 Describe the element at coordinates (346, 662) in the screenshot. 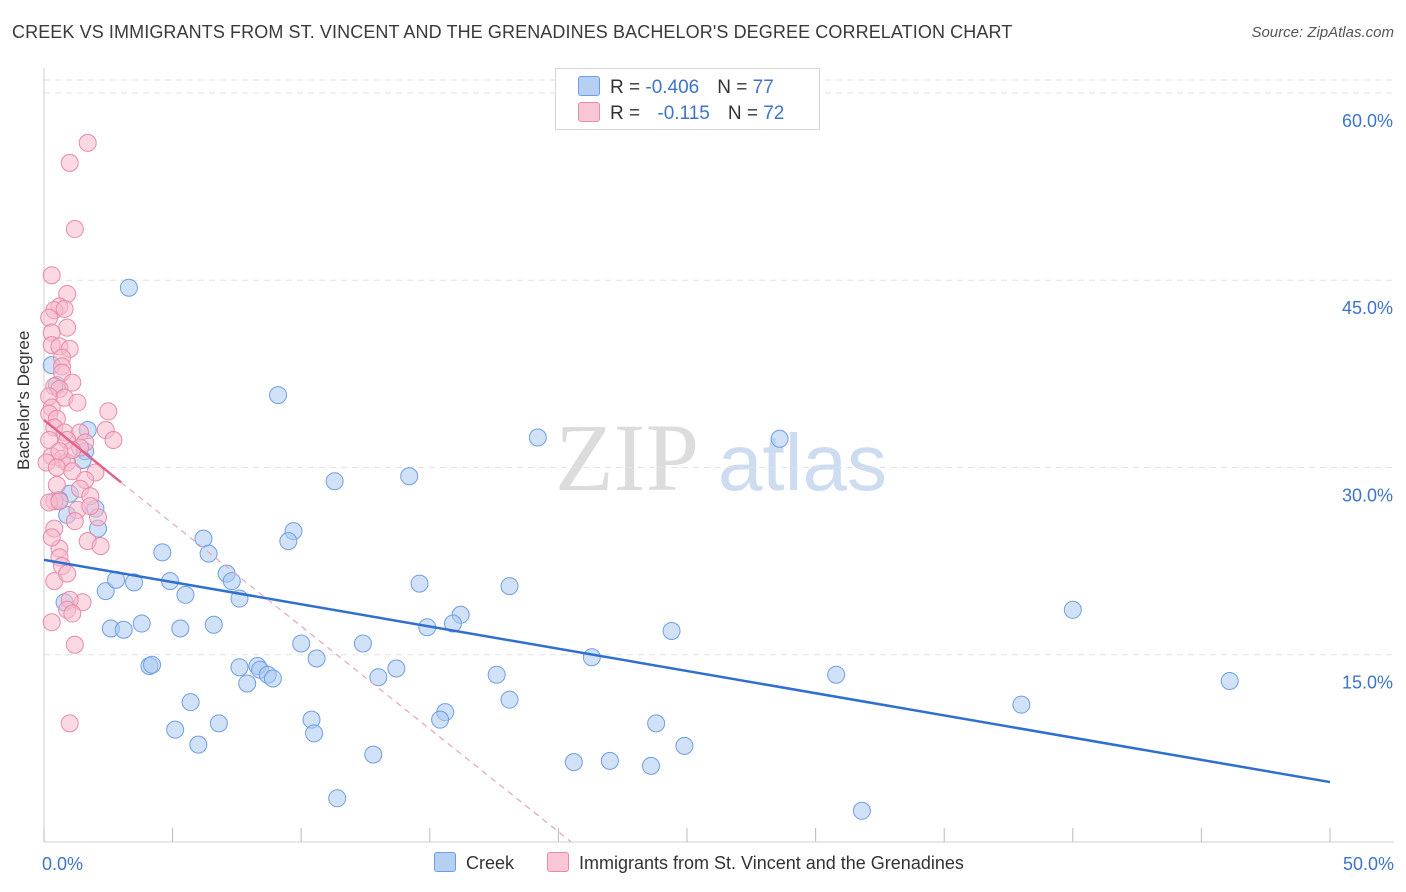

I see `svg-trend-extension` at that location.